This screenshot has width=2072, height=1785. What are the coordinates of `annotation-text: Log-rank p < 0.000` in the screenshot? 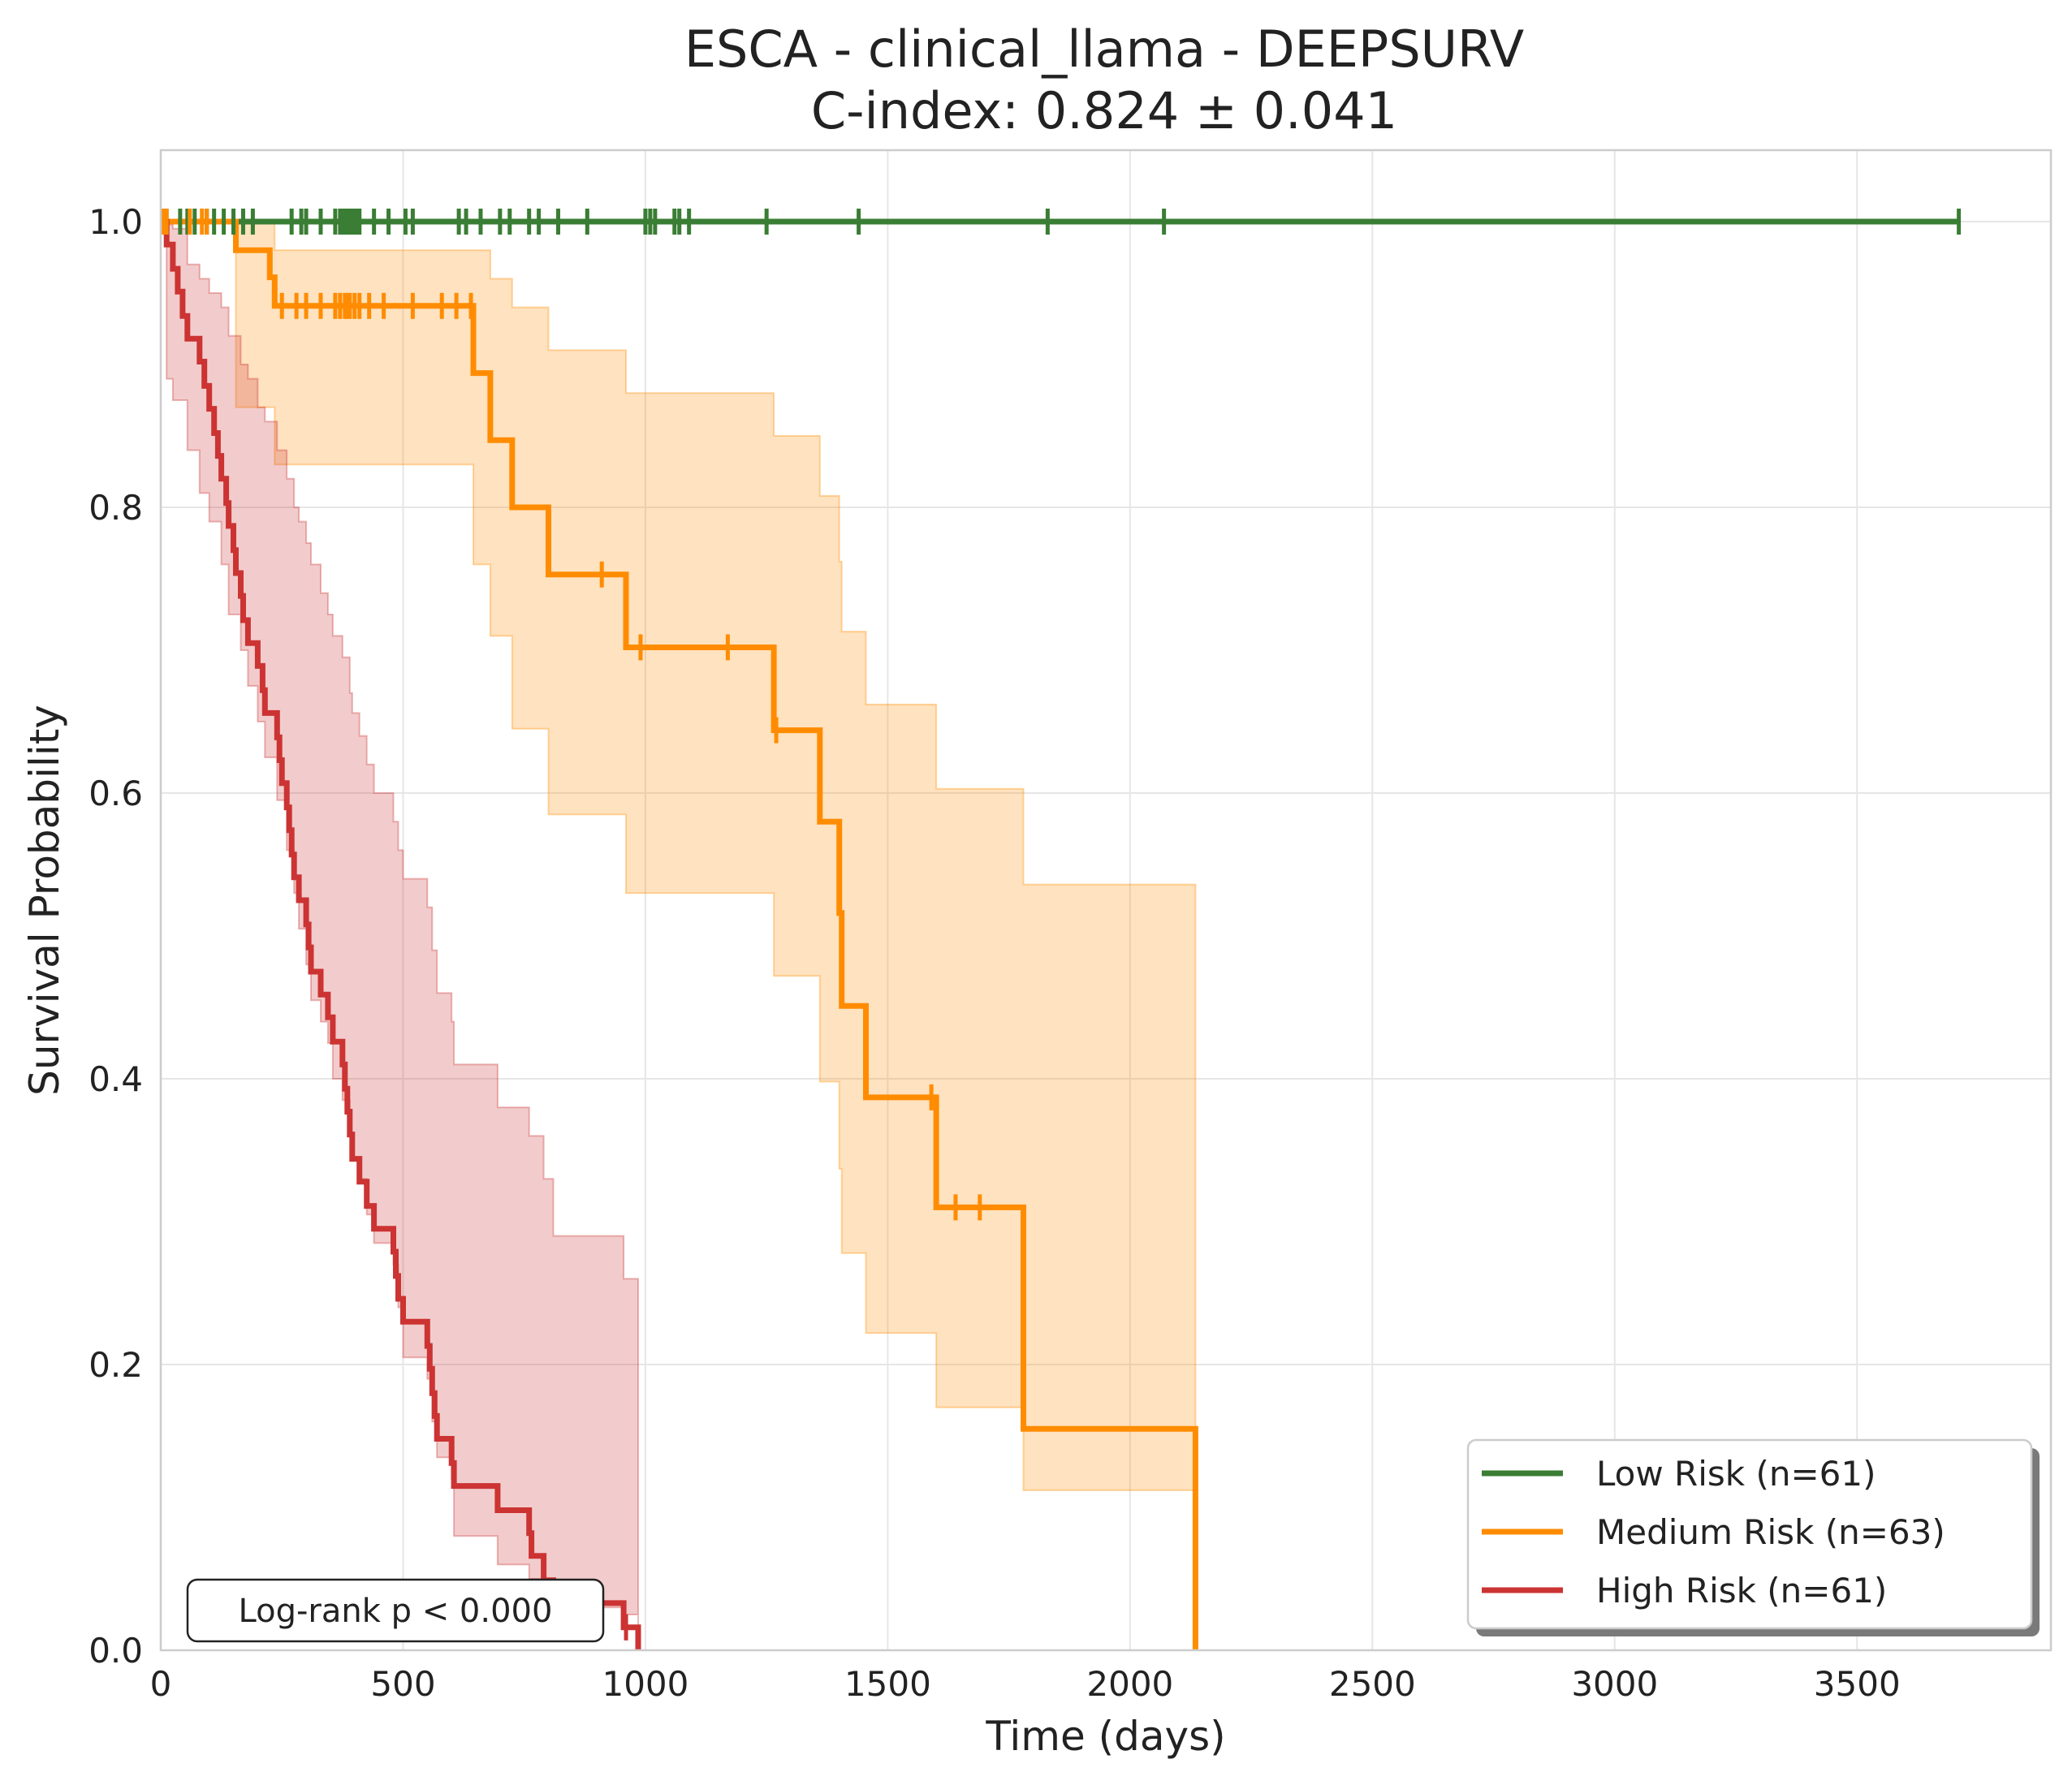 It's located at (396, 1612).